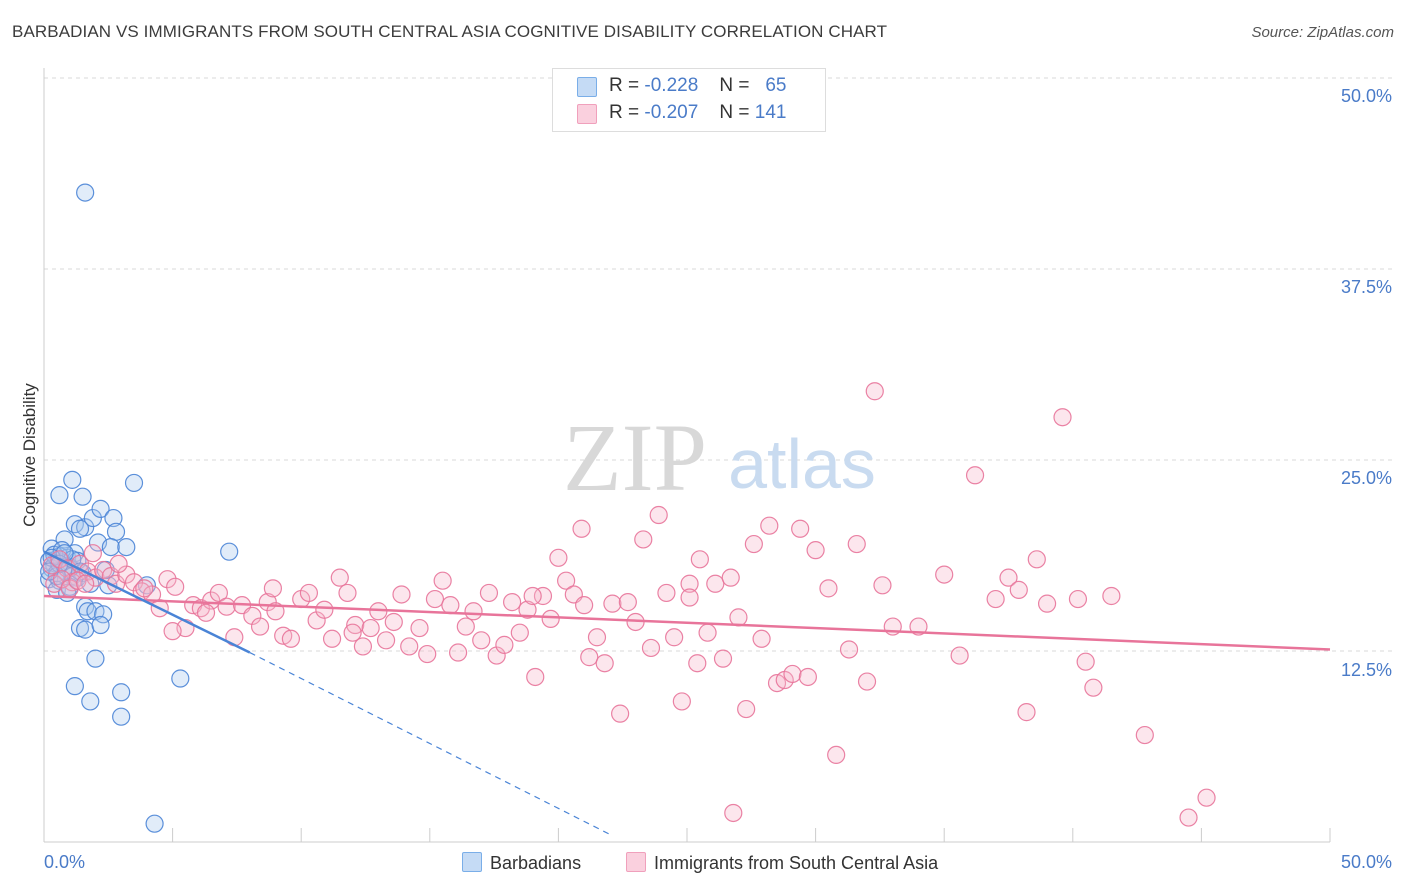 The width and height of the screenshot is (1406, 892). What do you see at coordinates (147, 602) in the screenshot?
I see `barbadians-trend-line` at bounding box center [147, 602].